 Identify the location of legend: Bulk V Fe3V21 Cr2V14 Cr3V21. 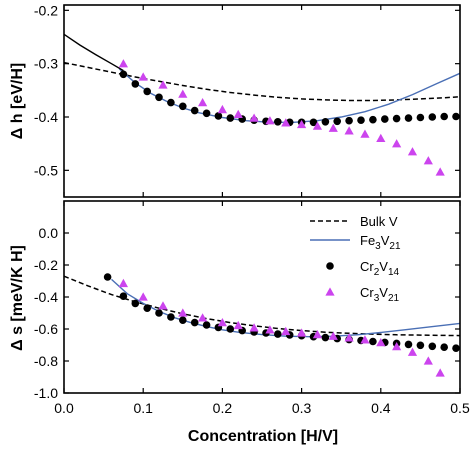
(355, 259).